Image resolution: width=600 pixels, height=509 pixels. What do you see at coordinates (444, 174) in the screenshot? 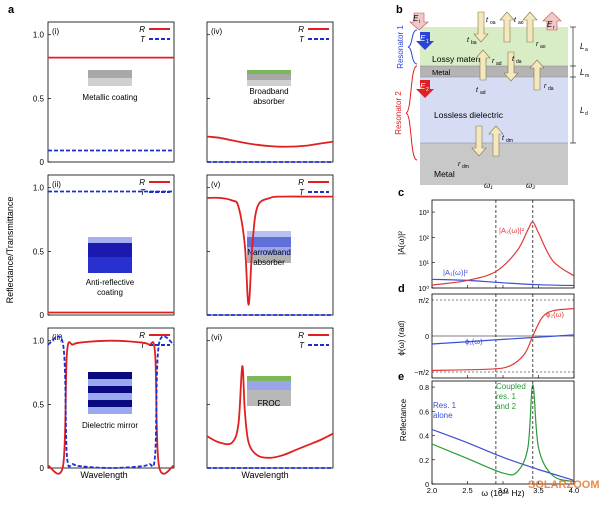
I see `metal-substrate-label: Metal` at bounding box center [444, 174].